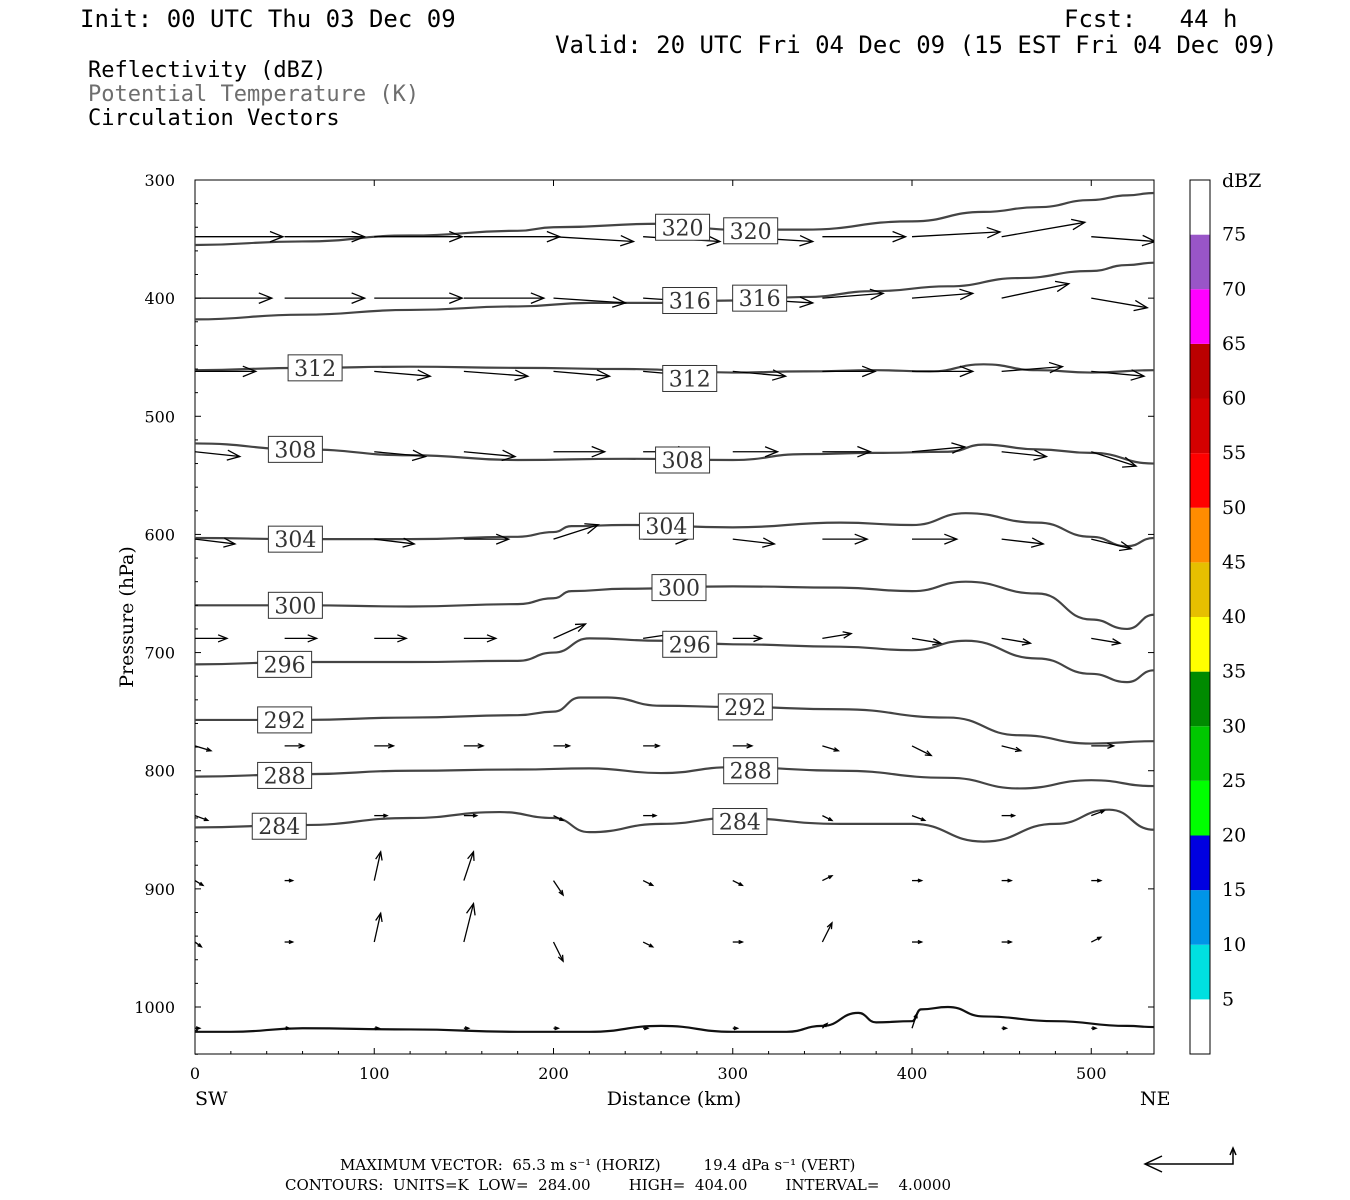  Describe the element at coordinates (1234, 617) in the screenshot. I see `colorbar-tick-label: 40` at that location.